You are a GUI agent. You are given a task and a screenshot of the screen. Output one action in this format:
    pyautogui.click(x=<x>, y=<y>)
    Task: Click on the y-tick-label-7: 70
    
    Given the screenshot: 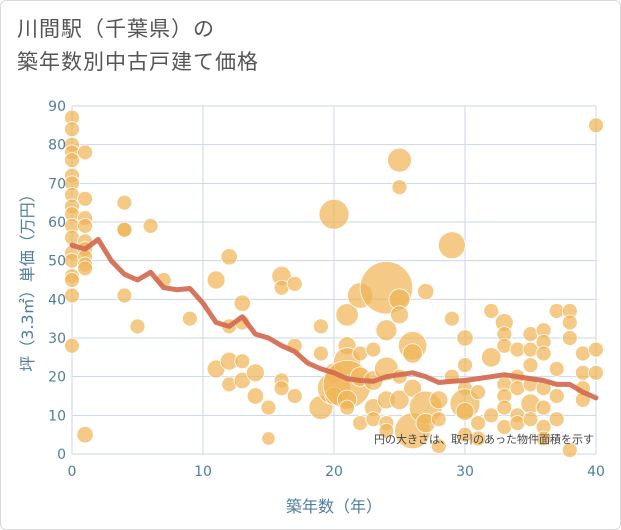 What is the action you would take?
    pyautogui.click(x=57, y=184)
    